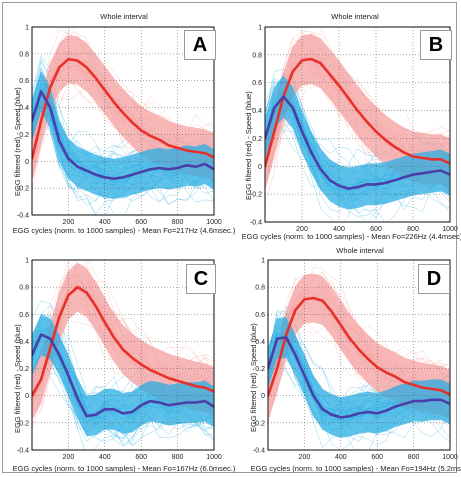 This screenshot has width=461, height=477. Describe the element at coordinates (201, 279) in the screenshot. I see `panel-label: C` at that location.